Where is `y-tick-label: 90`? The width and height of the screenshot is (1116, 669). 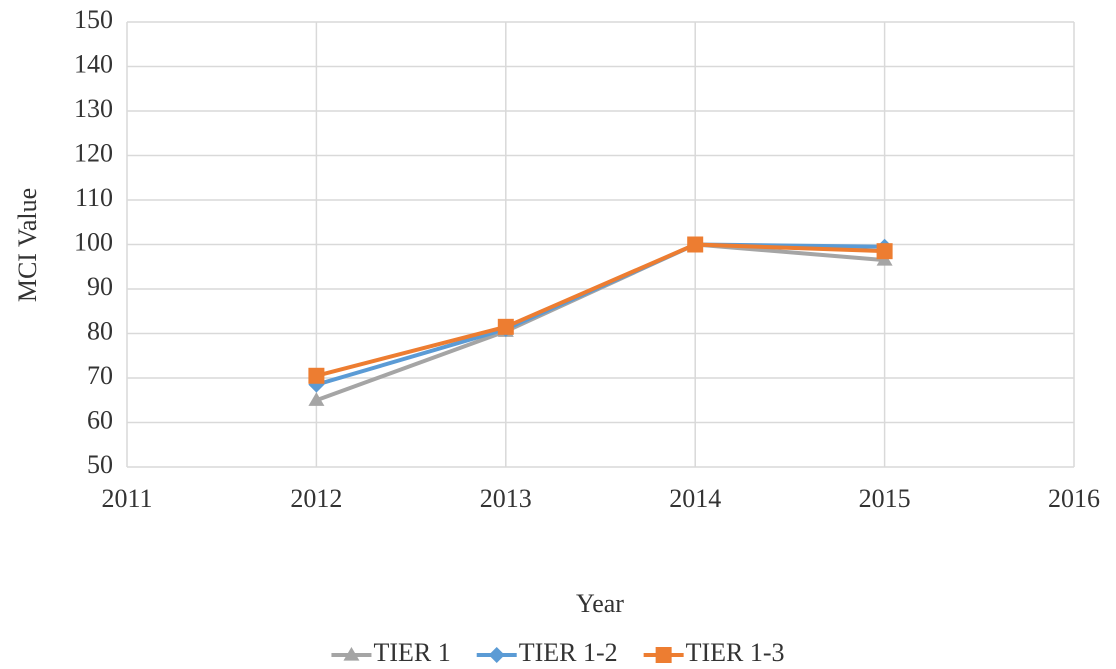
y-tick-label: 90 is located at coordinates (100, 286).